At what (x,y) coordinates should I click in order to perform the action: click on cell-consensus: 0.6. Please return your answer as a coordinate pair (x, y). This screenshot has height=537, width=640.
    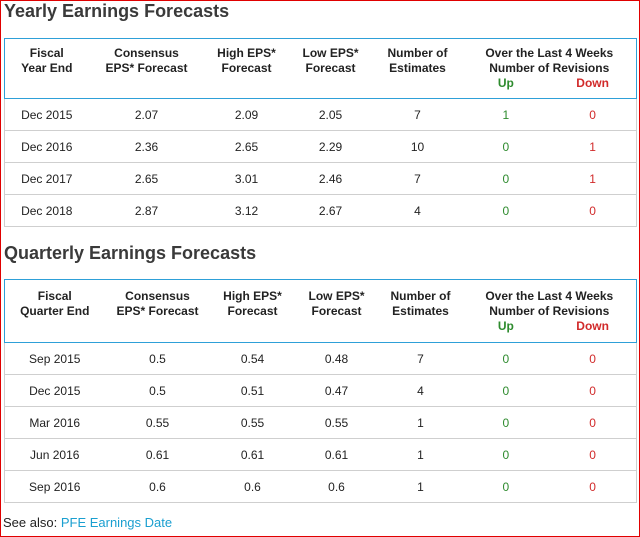
    Looking at the image, I should click on (157, 486).